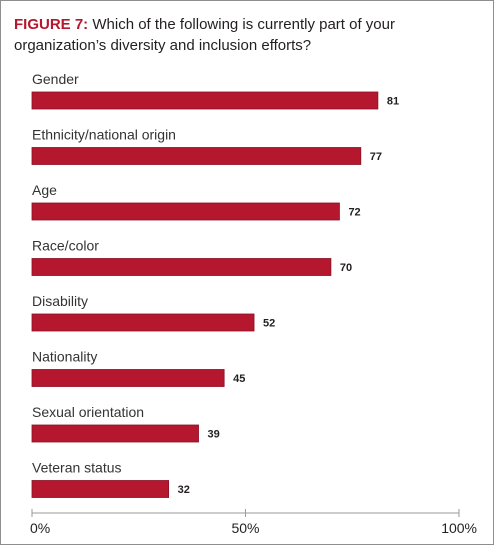 The height and width of the screenshot is (547, 496). Describe the element at coordinates (376, 157) in the screenshot. I see `value-label: 77` at that location.